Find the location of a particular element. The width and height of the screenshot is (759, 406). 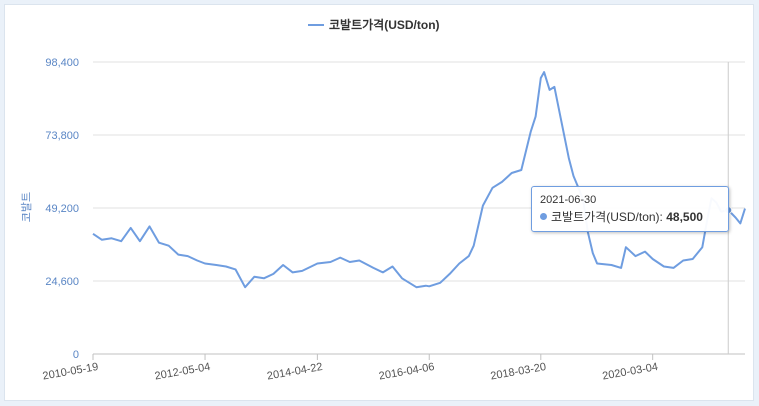

tooltip-series-dot is located at coordinates (543, 216).